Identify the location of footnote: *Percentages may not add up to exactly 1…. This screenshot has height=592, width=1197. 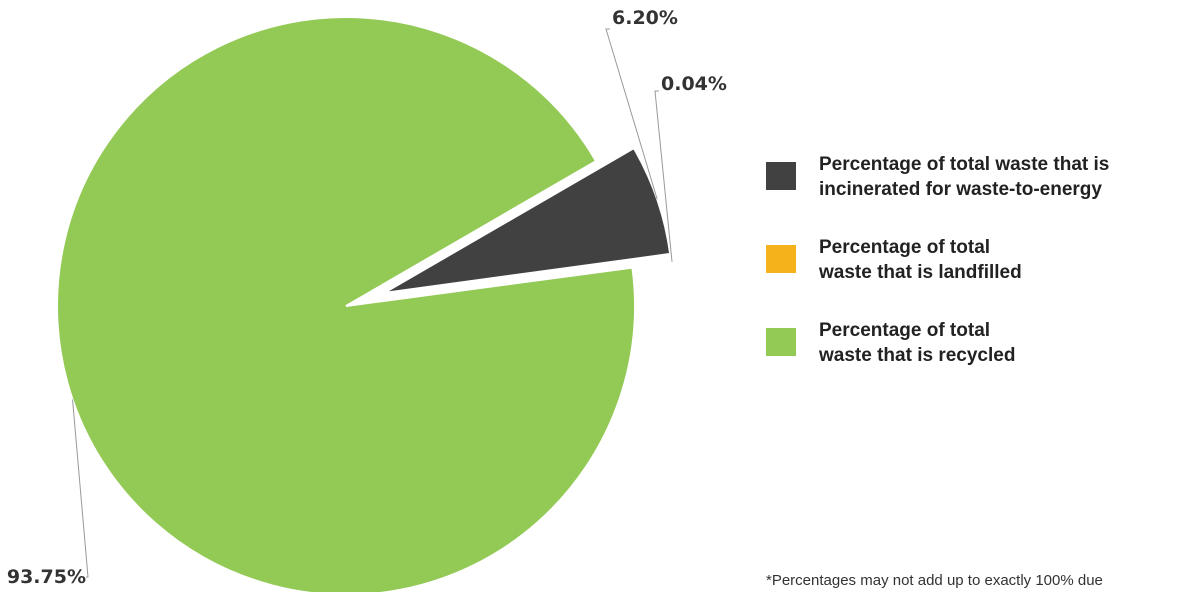
(934, 580).